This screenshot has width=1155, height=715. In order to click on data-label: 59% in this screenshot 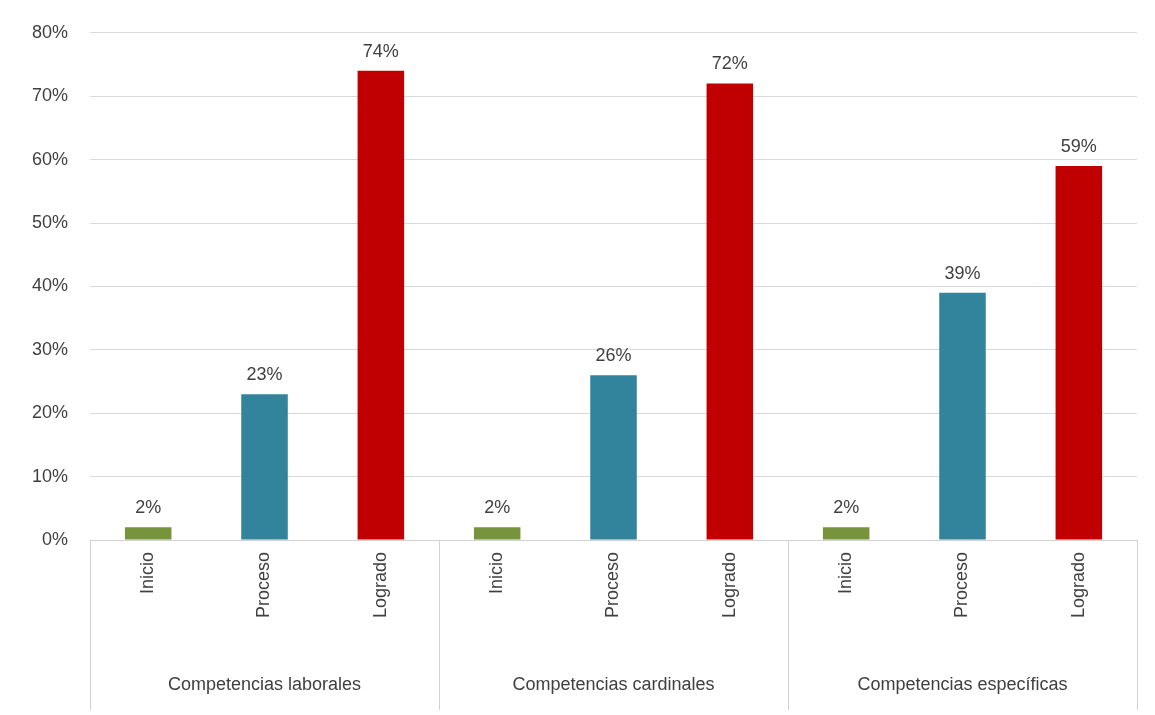, I will do `click(1078, 145)`.